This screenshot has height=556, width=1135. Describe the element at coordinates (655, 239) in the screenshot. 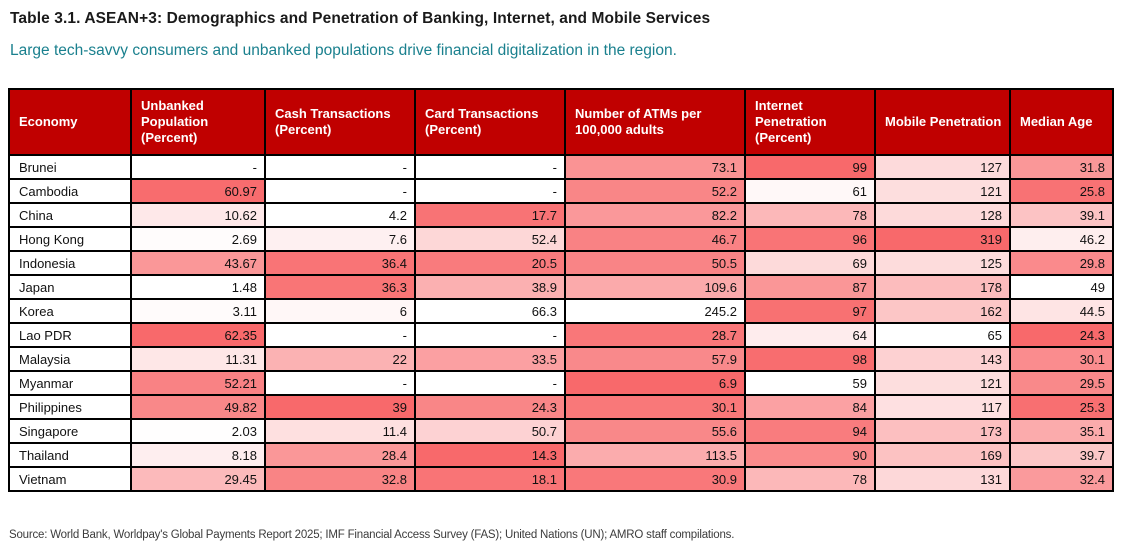

I see `cell-atms-per-100000-adults: 46.7` at that location.